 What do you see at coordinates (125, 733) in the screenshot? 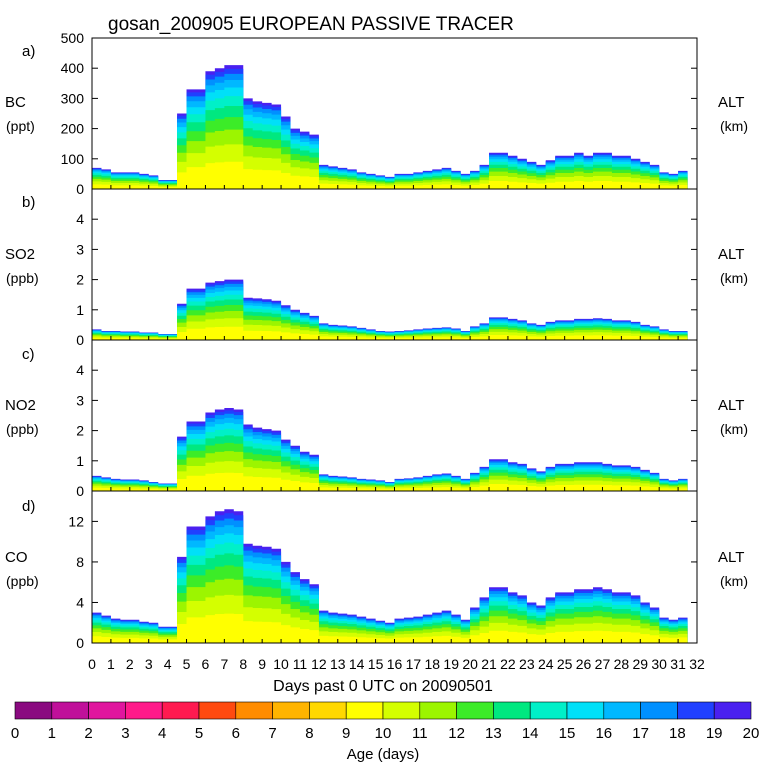
I see `colorbar-tick-label: 3` at bounding box center [125, 733].